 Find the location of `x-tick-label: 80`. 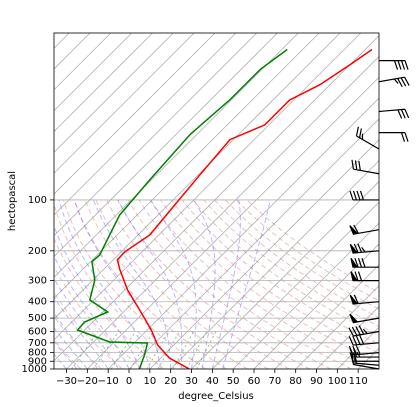

x-tick-label: 80 is located at coordinates (295, 381).